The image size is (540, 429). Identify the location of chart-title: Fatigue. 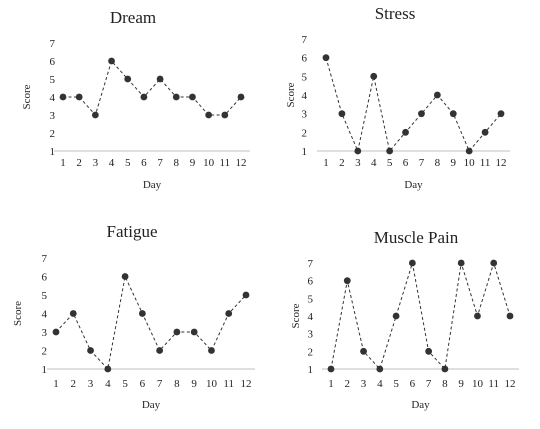
(132, 231).